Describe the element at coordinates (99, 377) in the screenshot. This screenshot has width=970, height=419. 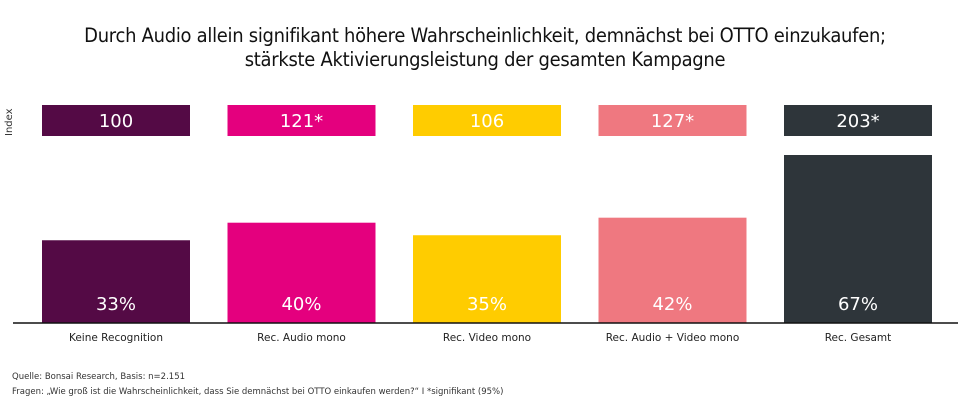
I see `footer-source: Quelle: Bonsai Research, Basis: n=2.151` at that location.